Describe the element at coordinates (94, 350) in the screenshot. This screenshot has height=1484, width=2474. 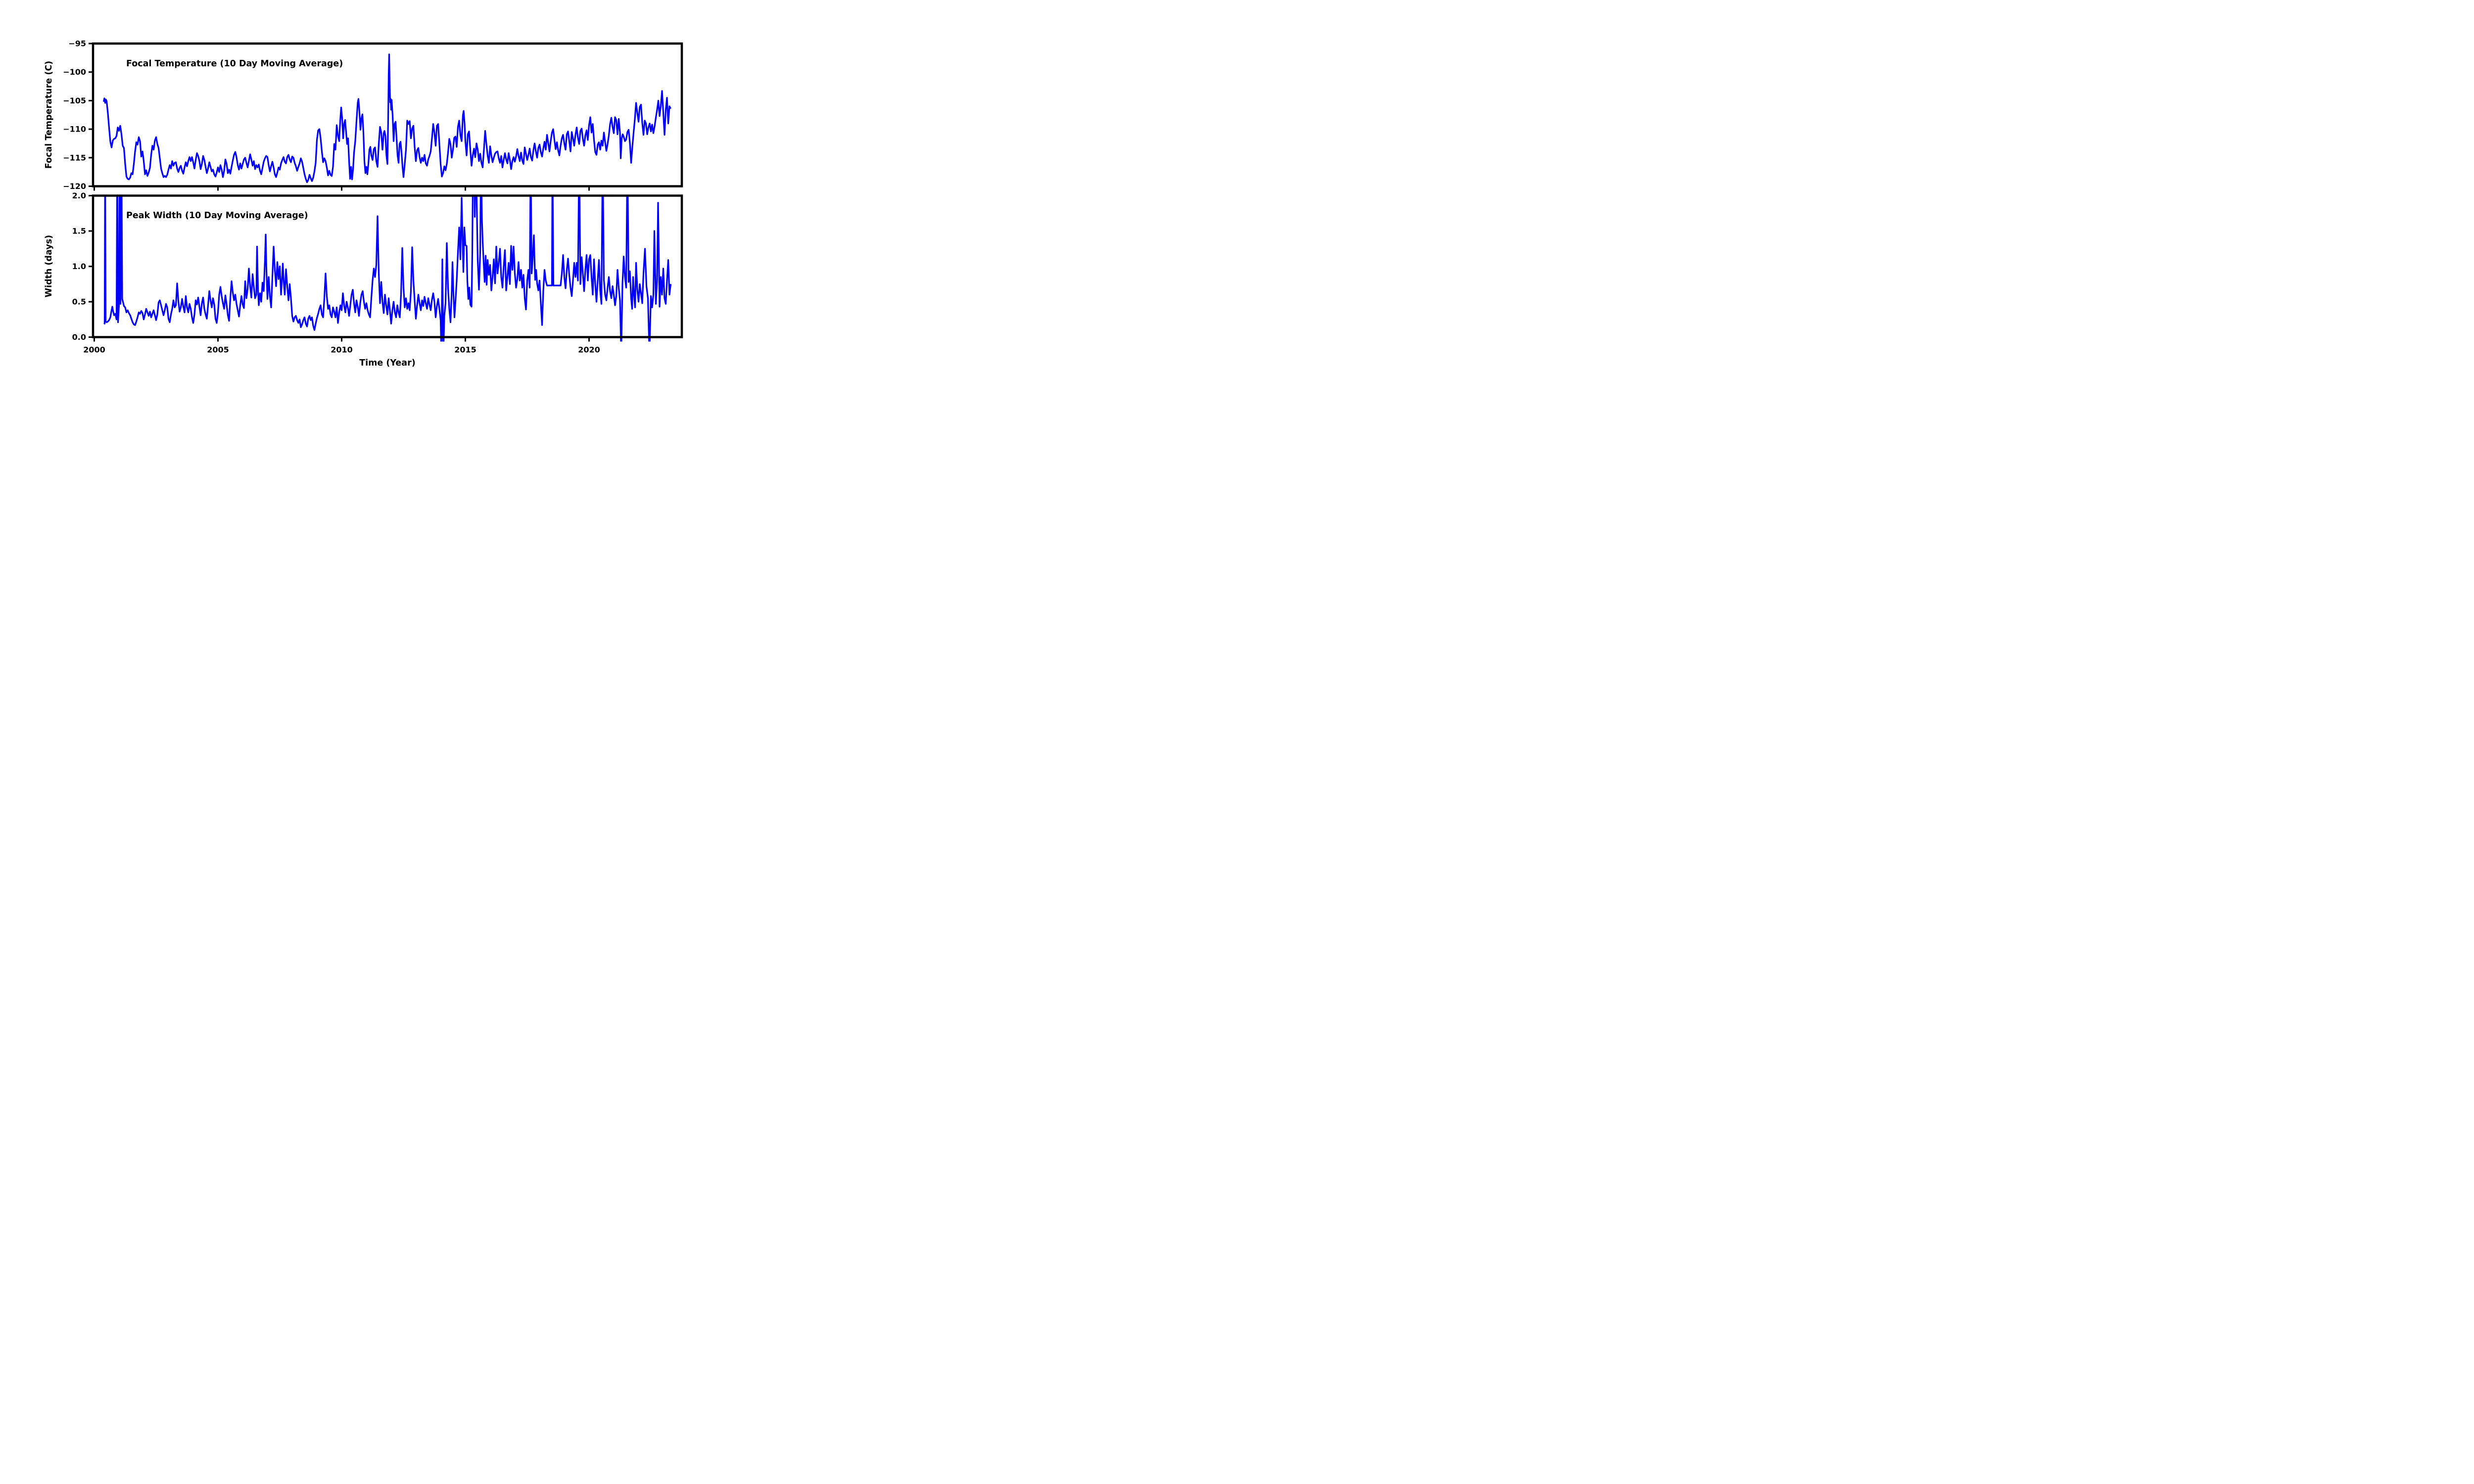
I see `x-tick-label: 2000` at that location.